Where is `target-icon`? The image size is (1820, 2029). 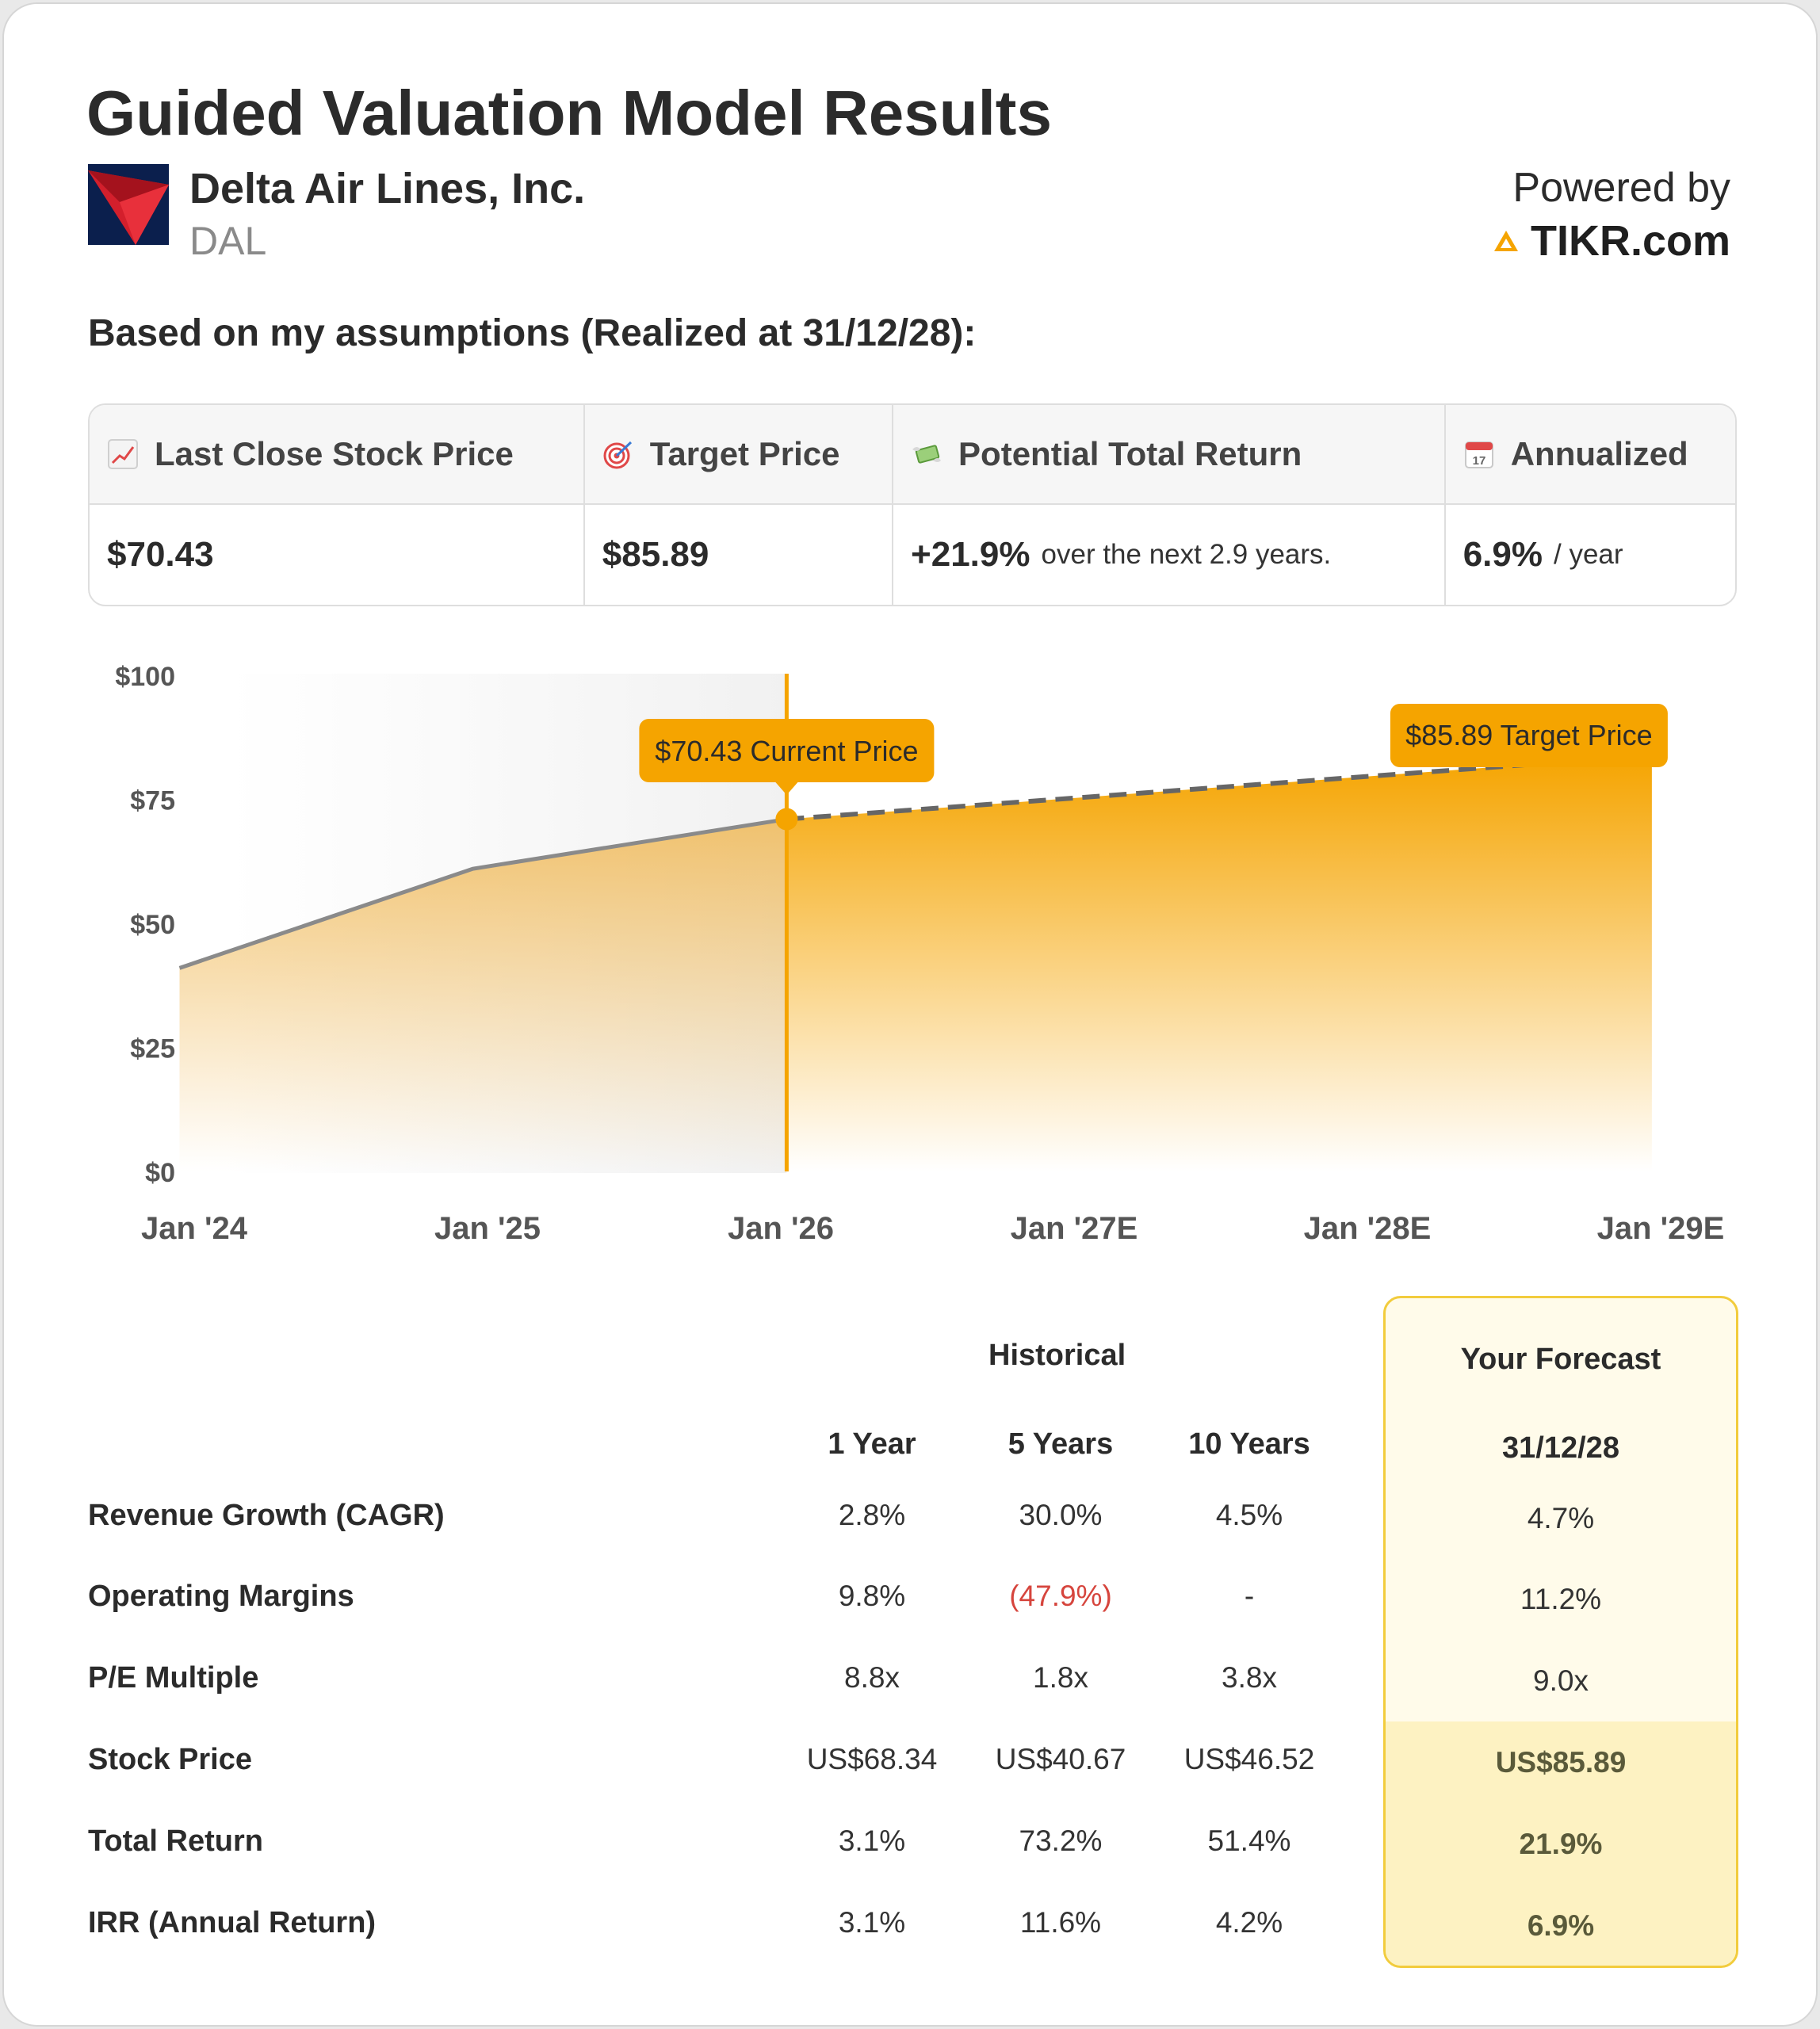 target-icon is located at coordinates (617, 455).